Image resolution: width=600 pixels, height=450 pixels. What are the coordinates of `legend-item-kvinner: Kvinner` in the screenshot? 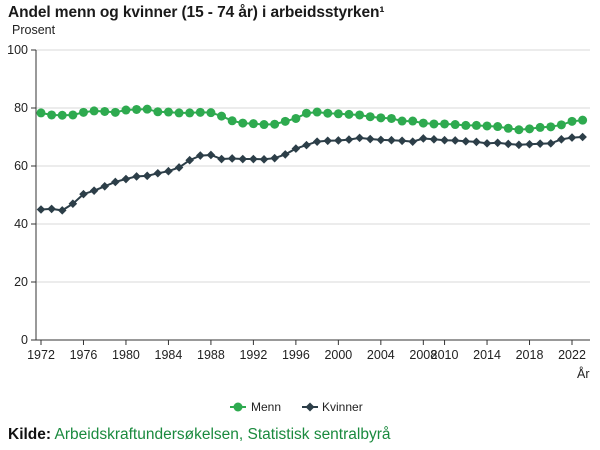 It's located at (332, 407).